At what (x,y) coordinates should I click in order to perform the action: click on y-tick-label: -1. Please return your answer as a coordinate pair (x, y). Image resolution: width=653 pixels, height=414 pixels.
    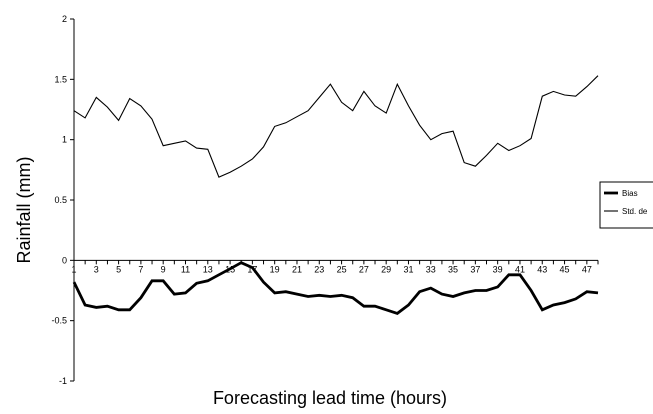
    Looking at the image, I should click on (63, 381).